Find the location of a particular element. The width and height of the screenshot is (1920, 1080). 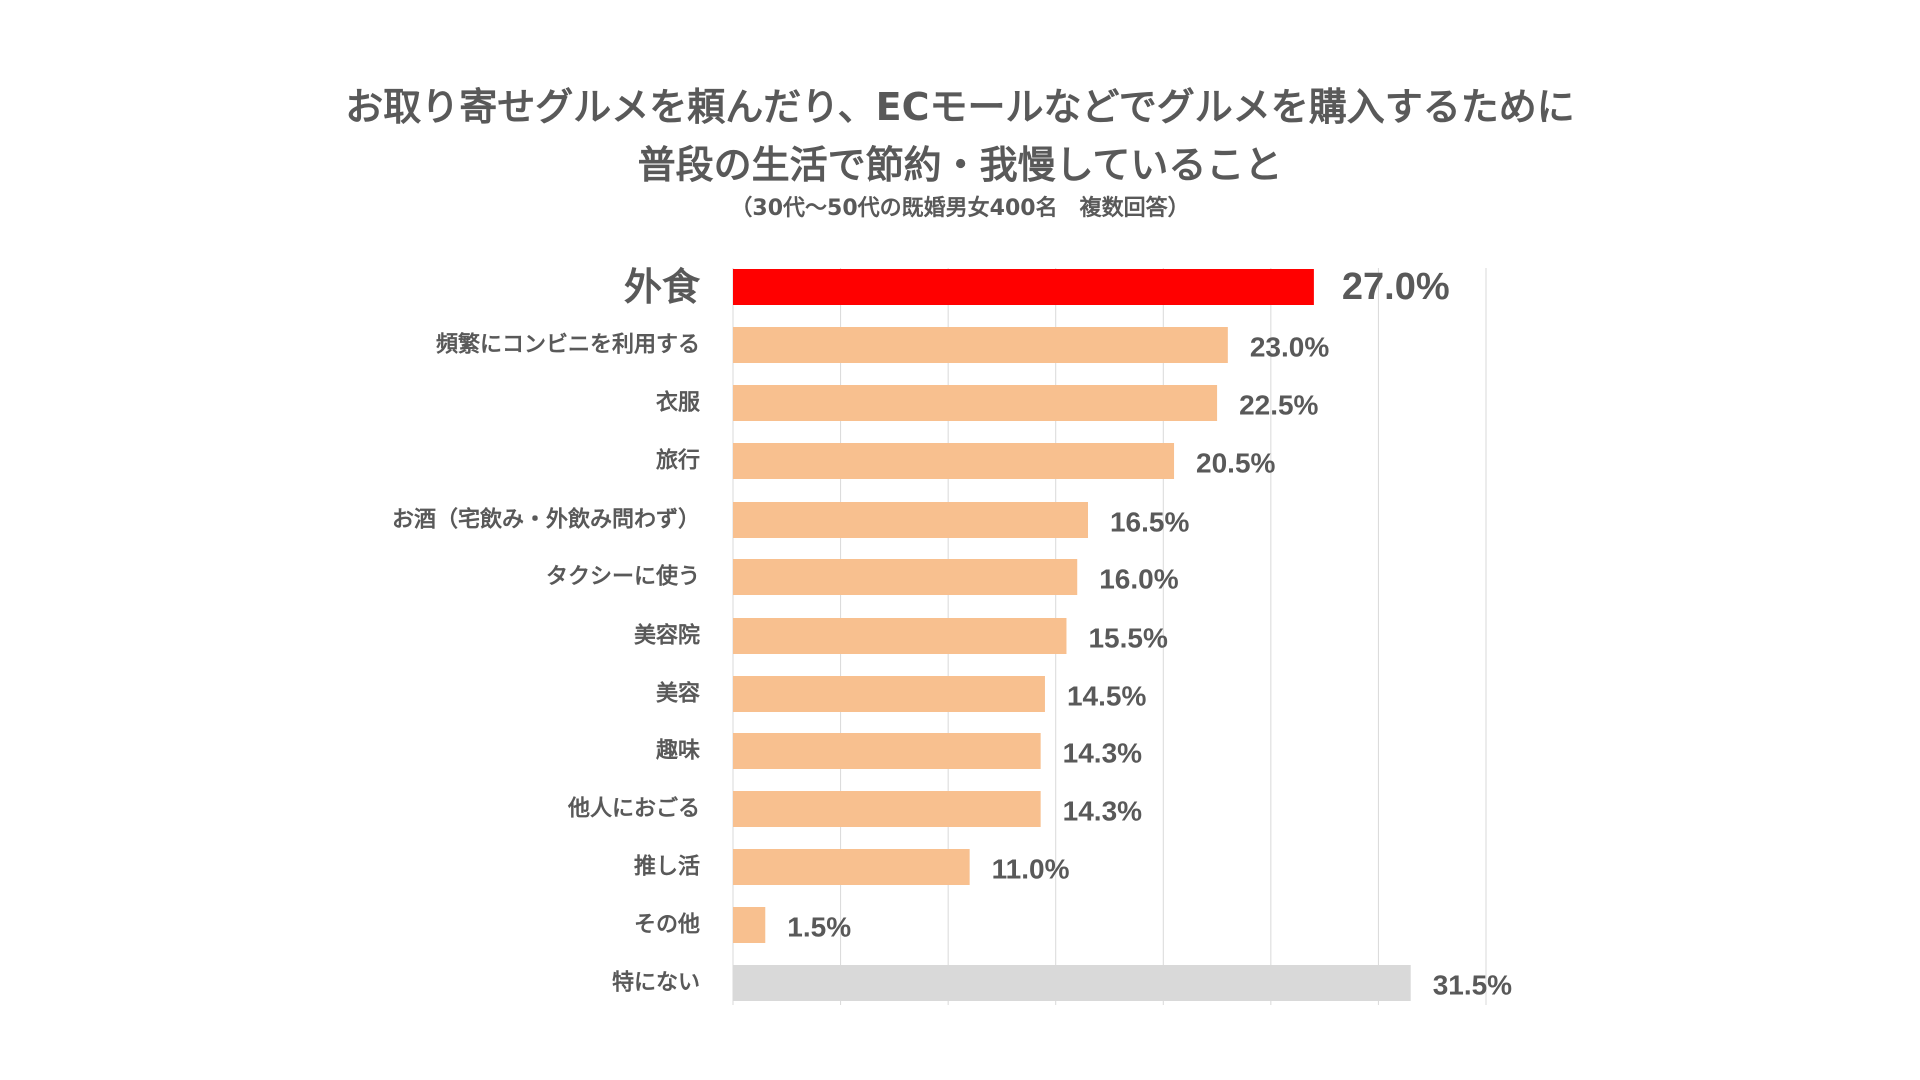

value-label-5: 16.0% is located at coordinates (1138, 579).